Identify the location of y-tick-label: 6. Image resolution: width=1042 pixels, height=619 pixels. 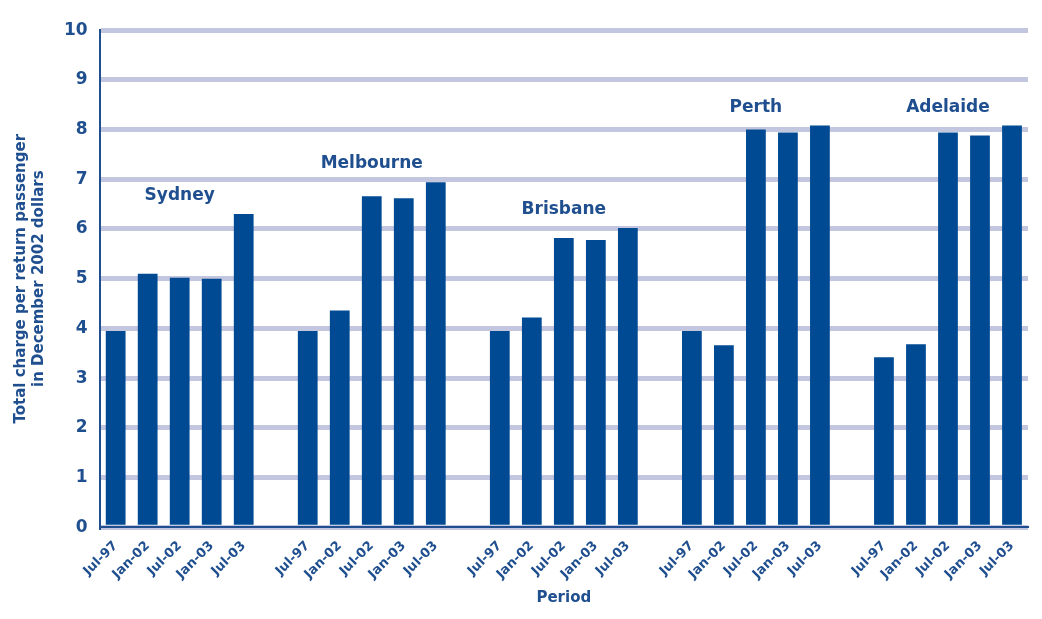
(81, 227).